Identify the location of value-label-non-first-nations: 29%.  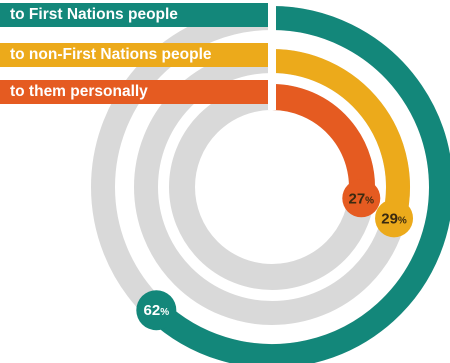
(394, 218).